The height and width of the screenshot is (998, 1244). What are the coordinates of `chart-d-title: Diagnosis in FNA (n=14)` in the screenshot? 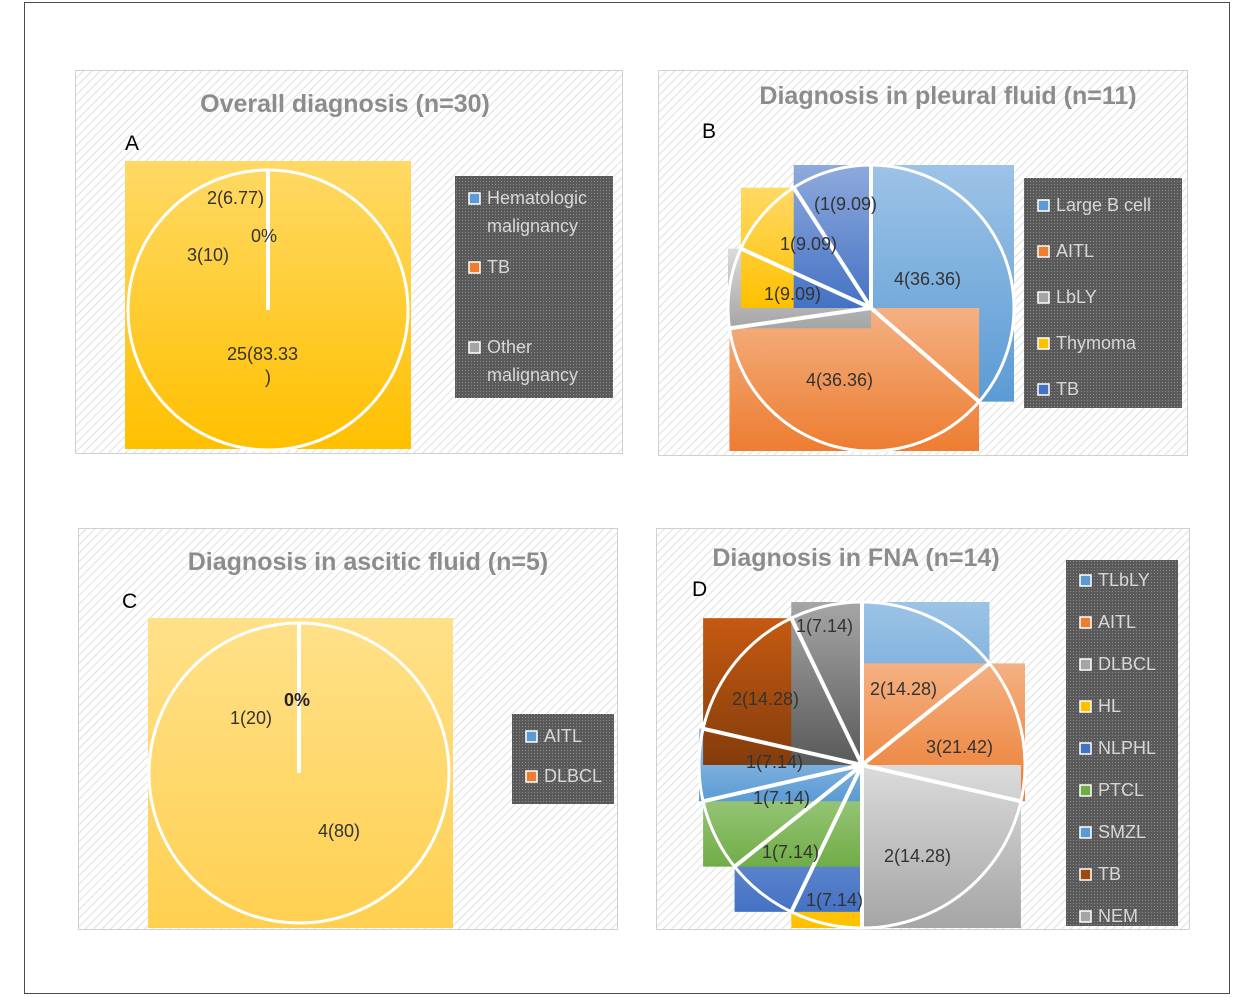 It's located at (855, 558).